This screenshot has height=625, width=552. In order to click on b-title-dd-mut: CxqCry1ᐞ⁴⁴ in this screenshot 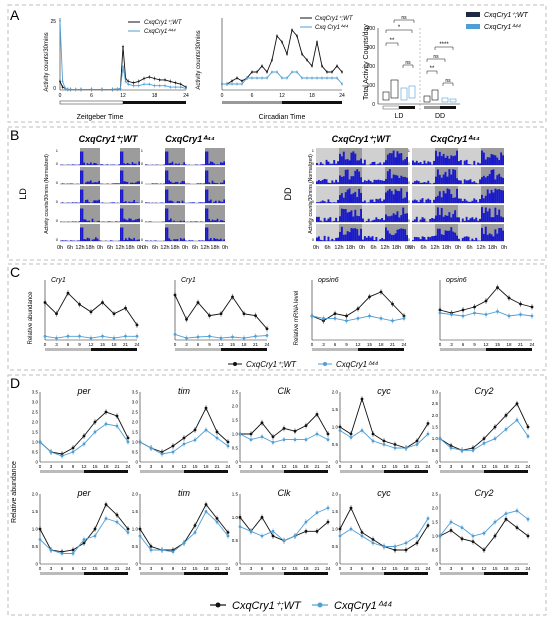, I will do `click(455, 139)`.